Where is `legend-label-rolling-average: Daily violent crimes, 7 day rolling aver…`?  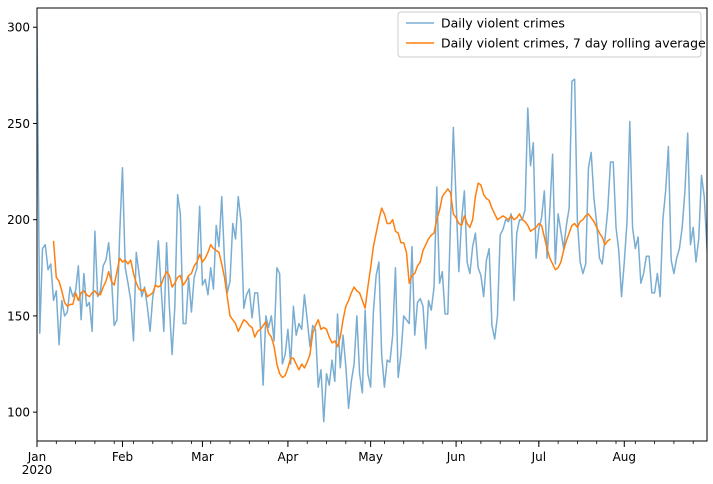 legend-label-rolling-average: Daily violent crimes, 7 day rolling aver… is located at coordinates (573, 43).